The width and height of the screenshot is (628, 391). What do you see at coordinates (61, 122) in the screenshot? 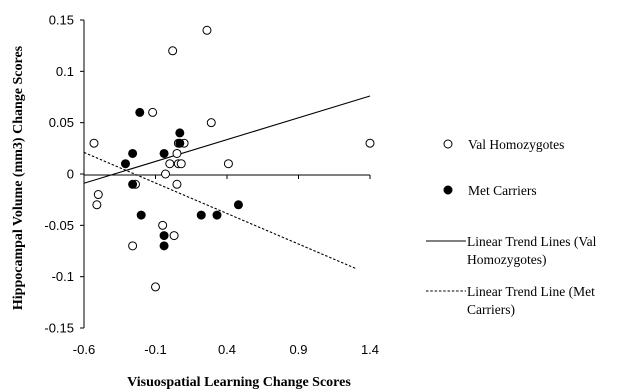
I see `y-tick-label: 0.05` at bounding box center [61, 122].